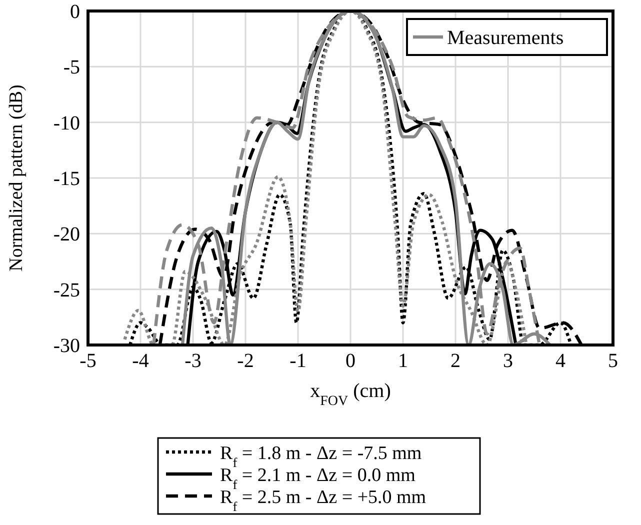 This screenshot has width=641, height=525. I want to click on x-tick-label: 0, so click(351, 361).